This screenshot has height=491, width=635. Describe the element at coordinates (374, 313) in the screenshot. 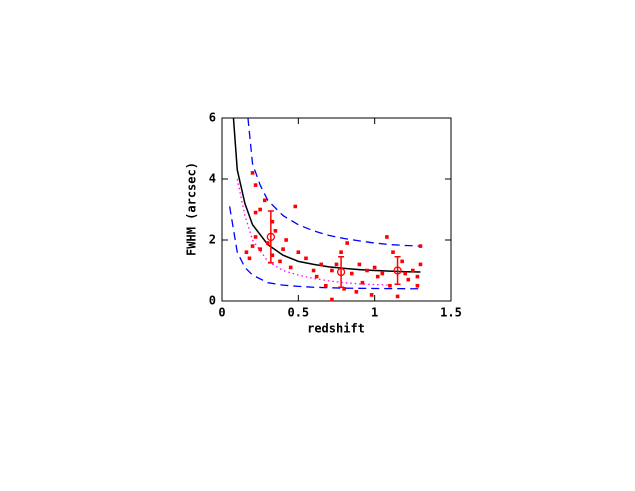

I see `x-tick-label: 1` at that location.